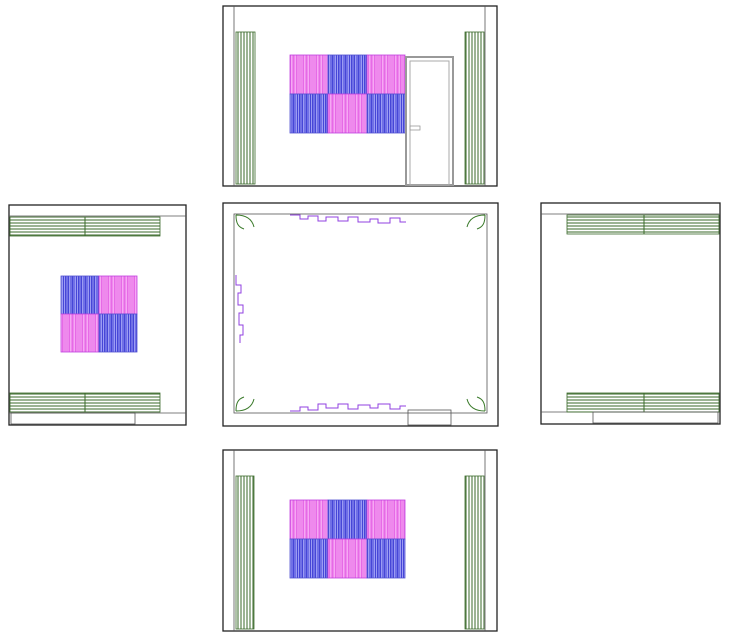  Describe the element at coordinates (348, 219) in the screenshot. I see `ornament-top` at that location.